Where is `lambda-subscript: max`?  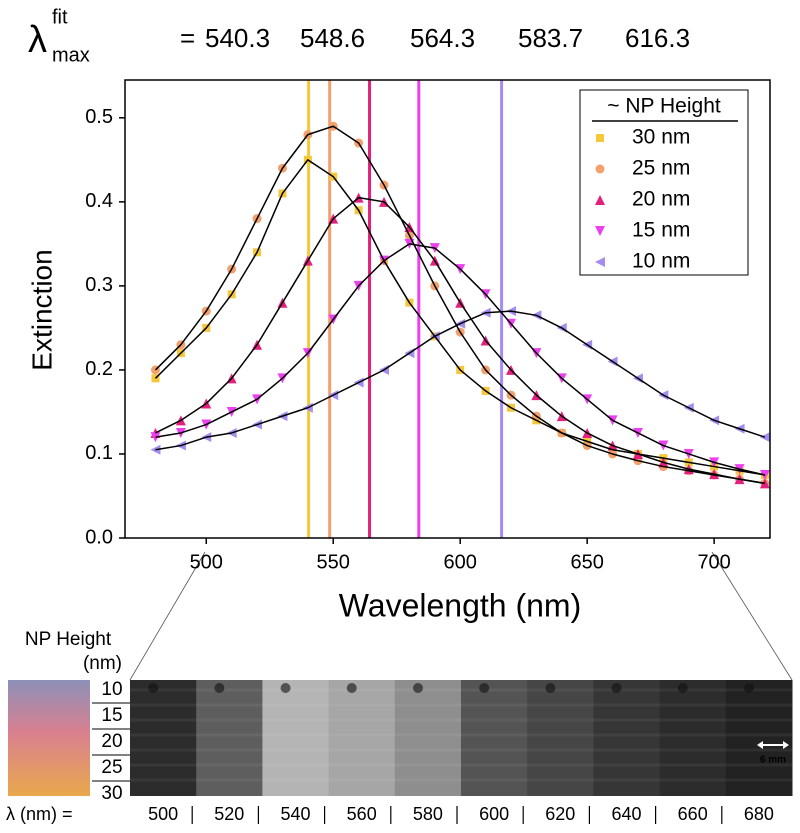 lambda-subscript: max is located at coordinates (71, 55).